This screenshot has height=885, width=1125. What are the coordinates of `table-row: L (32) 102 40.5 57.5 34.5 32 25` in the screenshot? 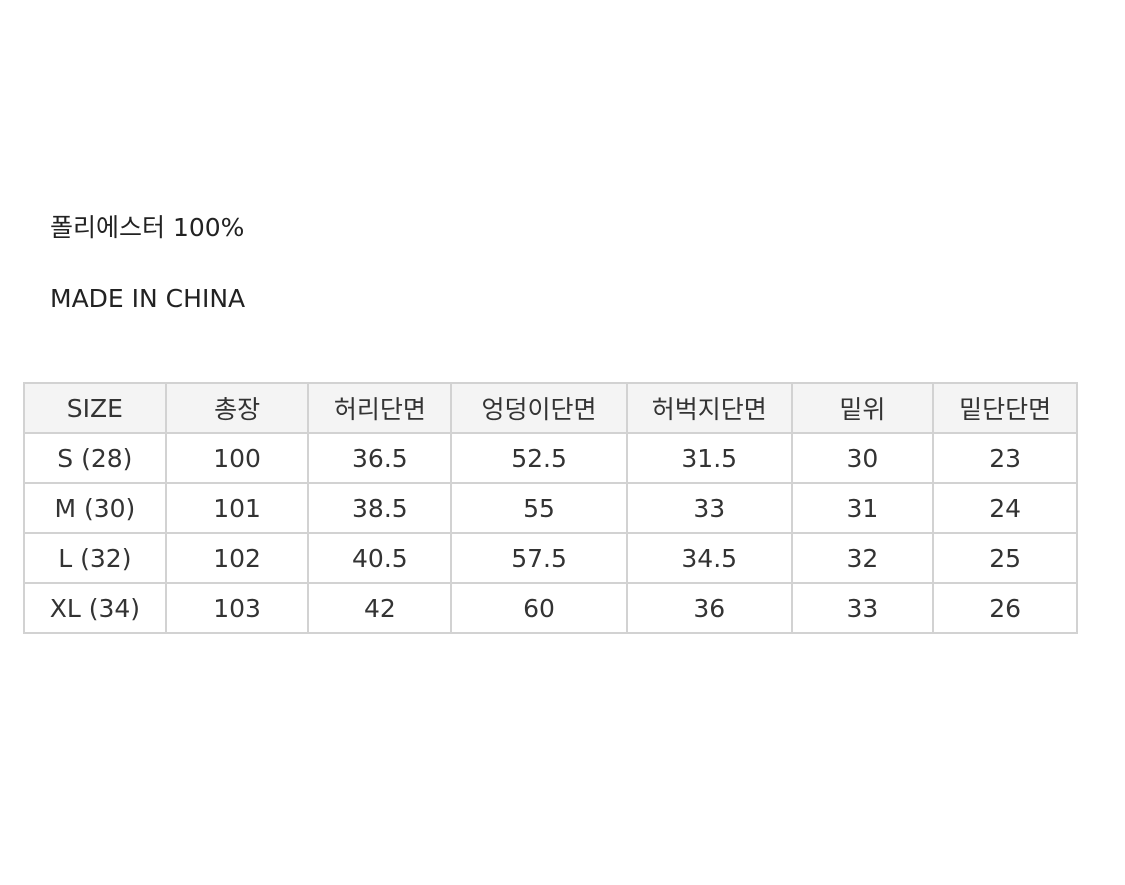 It's located at (550, 558).